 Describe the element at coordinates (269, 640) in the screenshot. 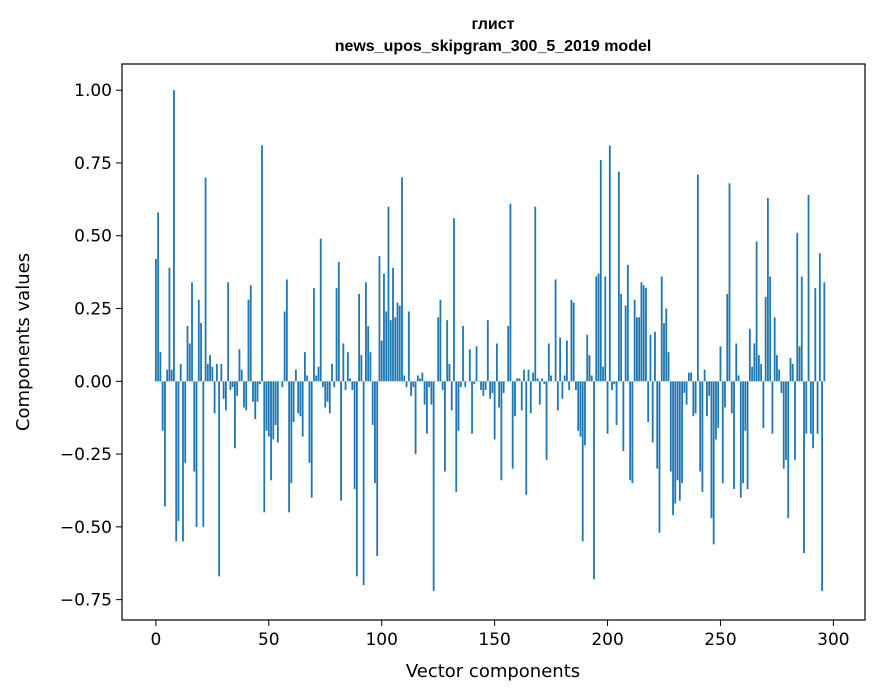

I see `x-tick-label: 50` at that location.